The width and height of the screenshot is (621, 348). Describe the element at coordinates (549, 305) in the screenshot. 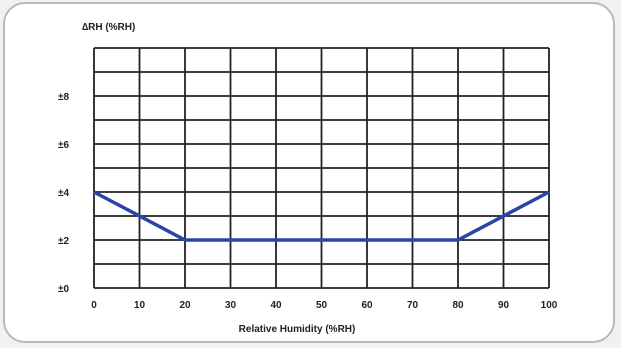

I see `x-tick-label: 100` at that location.